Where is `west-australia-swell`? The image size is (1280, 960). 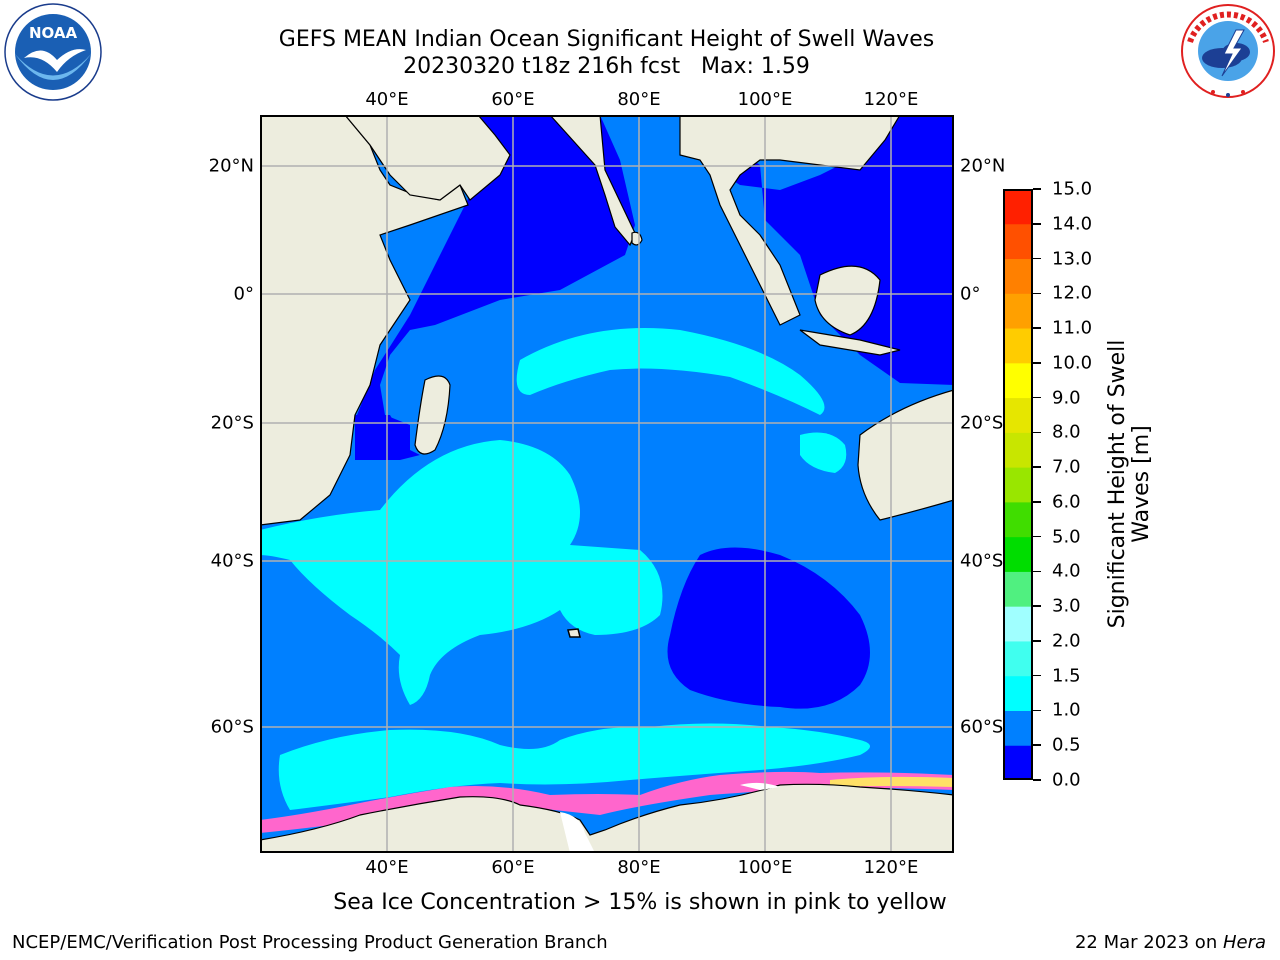 west-australia-swell is located at coordinates (823, 452).